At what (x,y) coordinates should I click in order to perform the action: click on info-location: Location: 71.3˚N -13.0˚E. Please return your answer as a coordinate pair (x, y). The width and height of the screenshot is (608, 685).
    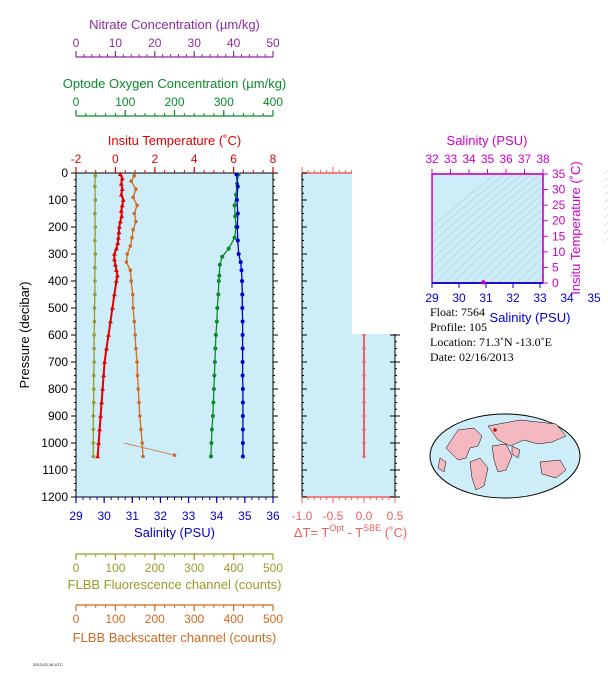
    Looking at the image, I should click on (491, 342).